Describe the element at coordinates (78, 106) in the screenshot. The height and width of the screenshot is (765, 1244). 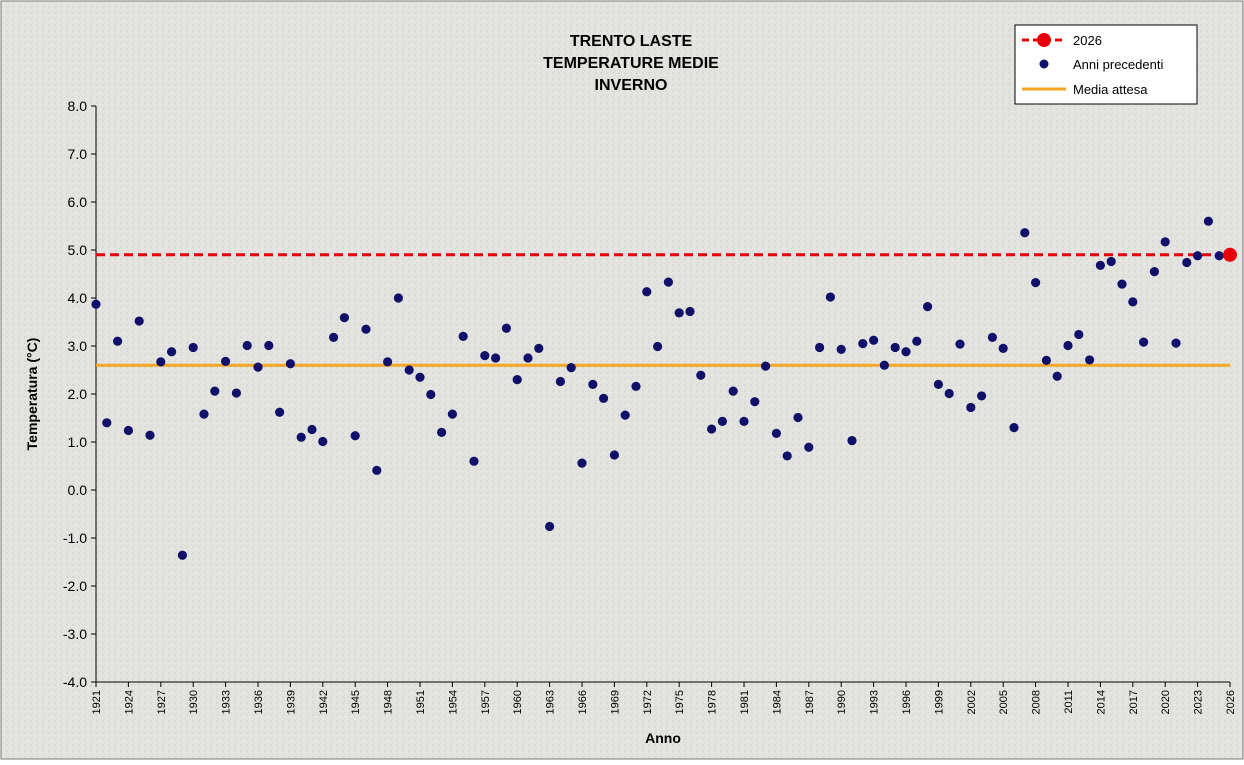
I see `y-tick-label: 8.0` at that location.